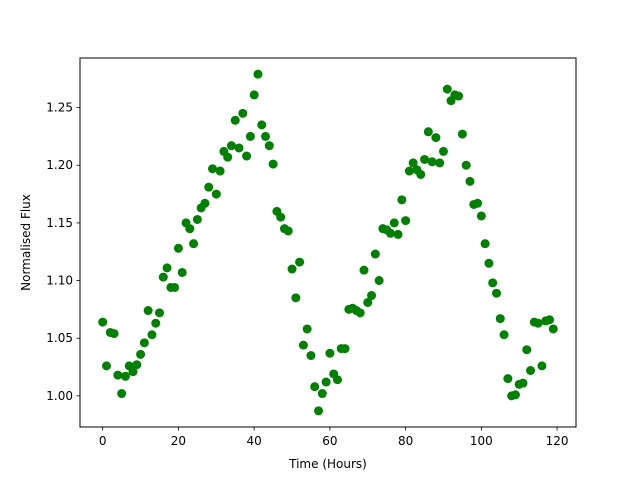  Describe the element at coordinates (59, 223) in the screenshot. I see `y-tick-label: 1.15` at that location.